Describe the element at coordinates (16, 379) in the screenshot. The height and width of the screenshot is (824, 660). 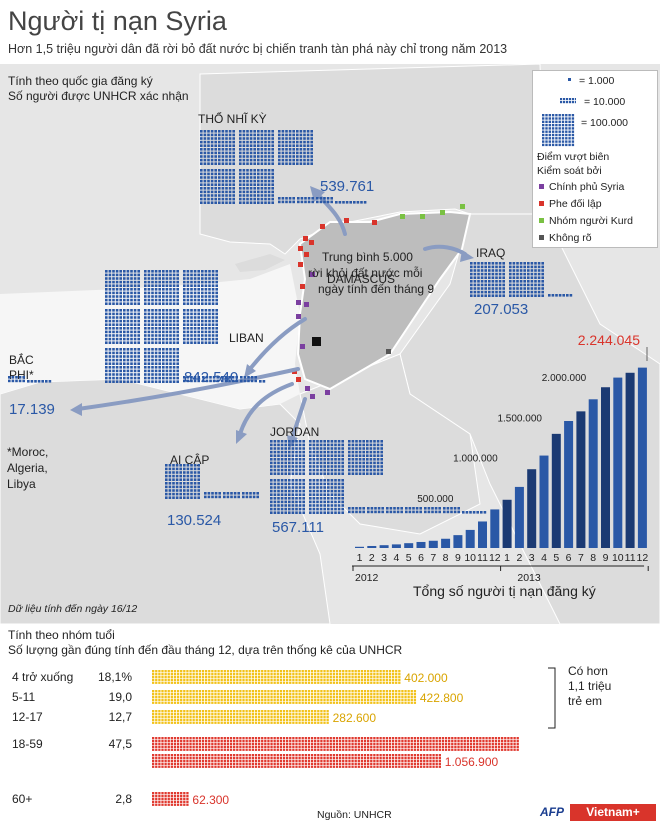
I see `bacphi-ten` at that location.